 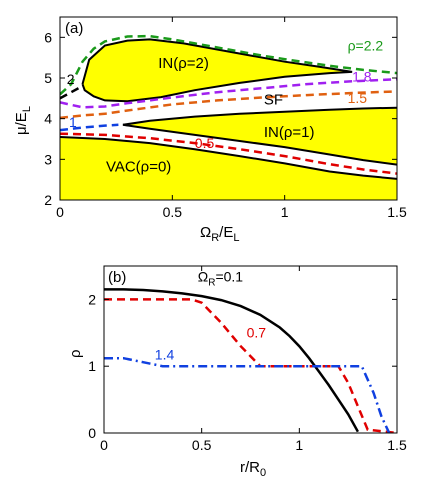 What do you see at coordinates (362, 76) in the screenshot?
I see `contour-label-3: 1.8` at bounding box center [362, 76].